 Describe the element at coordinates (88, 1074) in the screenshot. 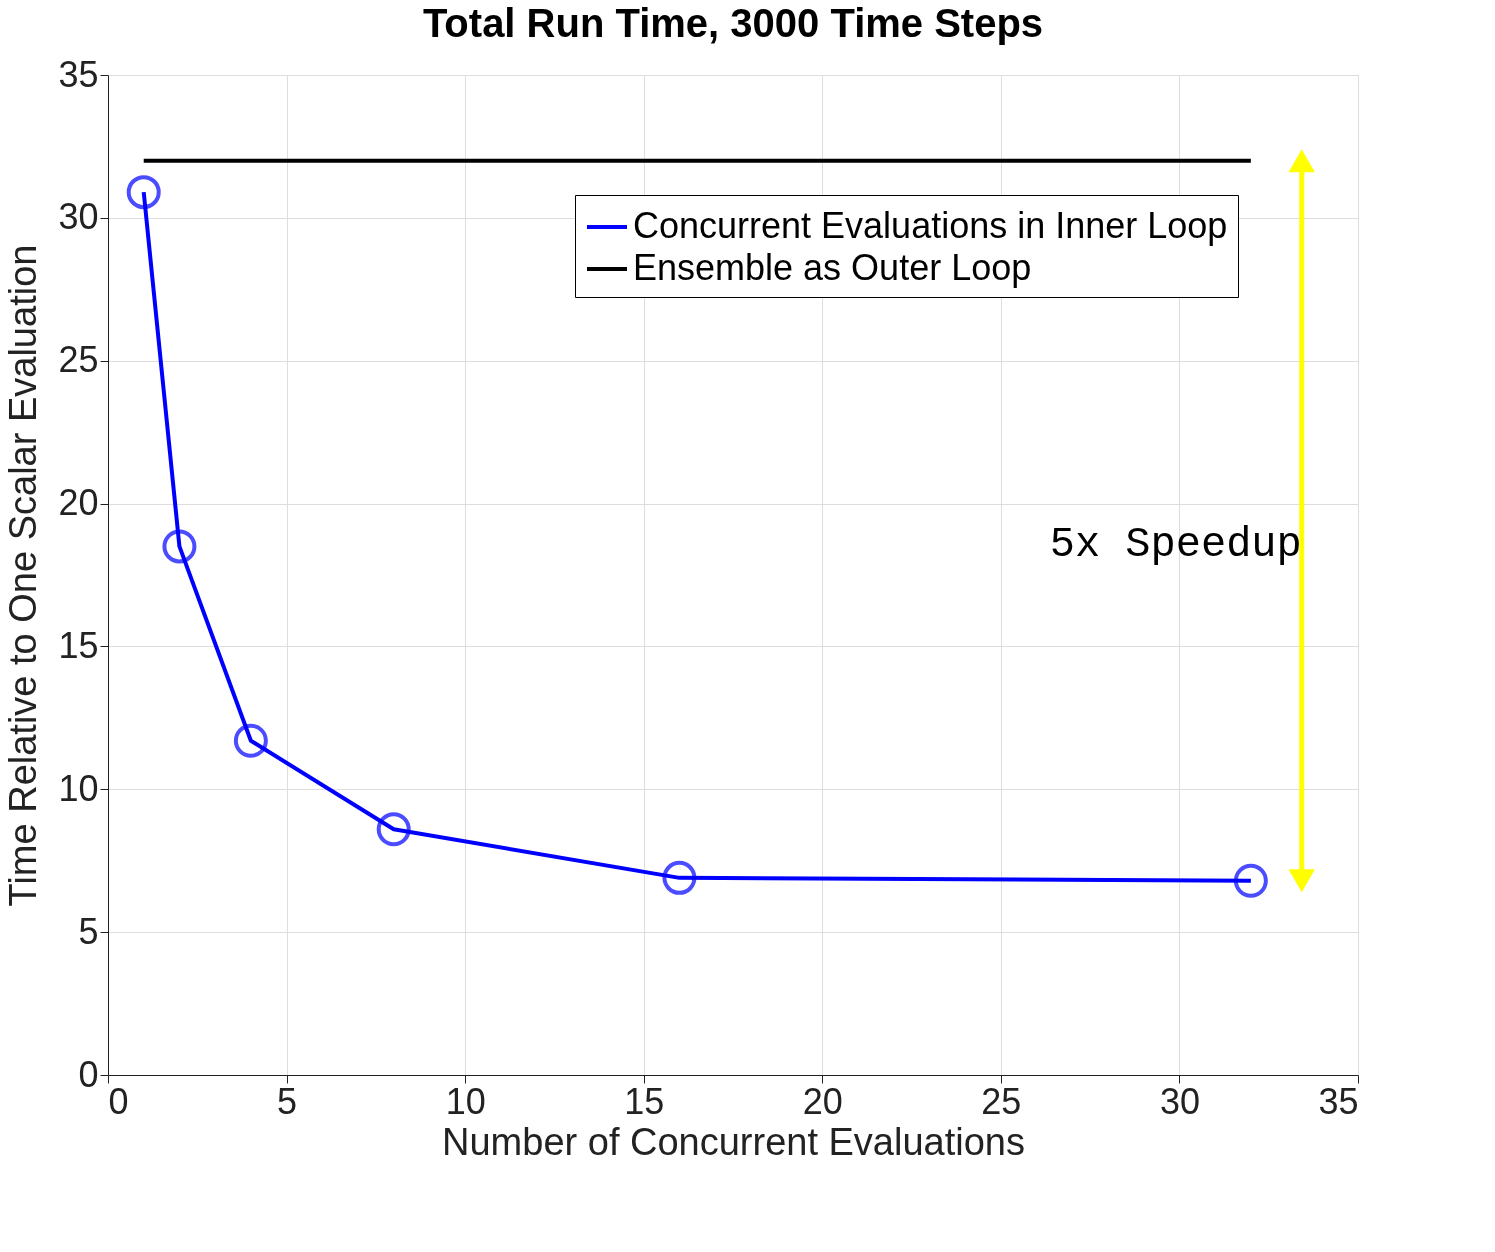

I see `y-tick-label: 0` at that location.